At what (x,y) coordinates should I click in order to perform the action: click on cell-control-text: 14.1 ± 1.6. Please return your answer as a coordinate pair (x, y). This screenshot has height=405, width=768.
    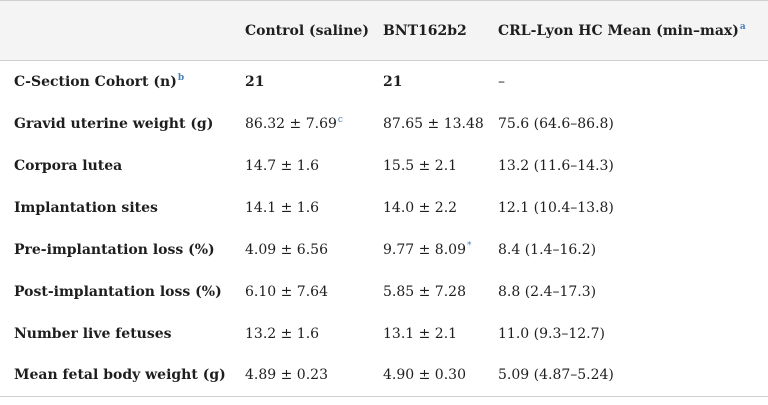
    Looking at the image, I should click on (282, 207).